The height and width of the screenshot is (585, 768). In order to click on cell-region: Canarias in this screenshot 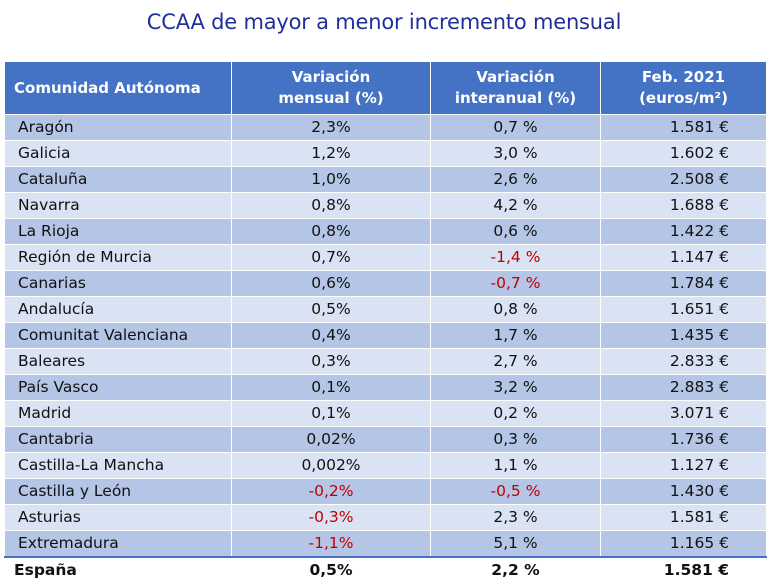, I will do `click(118, 283)`.